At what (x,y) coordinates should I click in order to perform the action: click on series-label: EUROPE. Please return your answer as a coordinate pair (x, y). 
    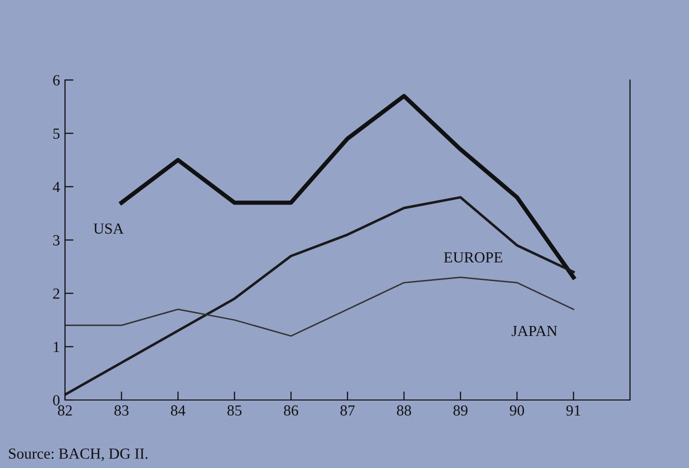
    Looking at the image, I should click on (473, 257).